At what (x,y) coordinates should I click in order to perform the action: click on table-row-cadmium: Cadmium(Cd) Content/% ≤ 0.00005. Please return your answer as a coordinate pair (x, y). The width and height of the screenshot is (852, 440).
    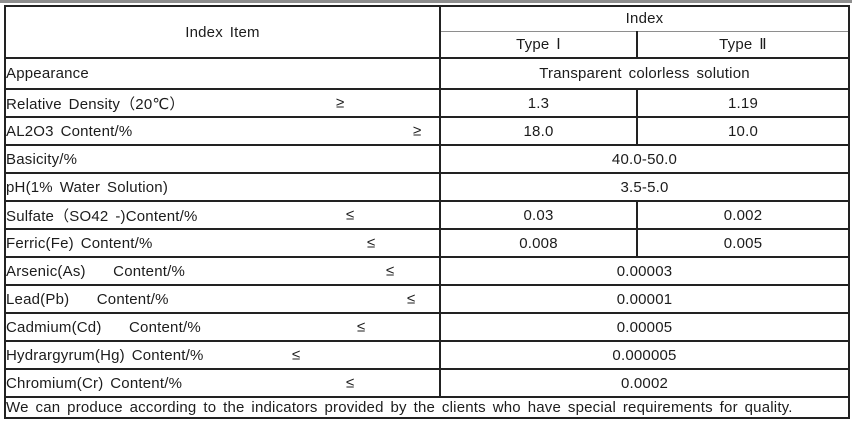
    Looking at the image, I should click on (427, 327).